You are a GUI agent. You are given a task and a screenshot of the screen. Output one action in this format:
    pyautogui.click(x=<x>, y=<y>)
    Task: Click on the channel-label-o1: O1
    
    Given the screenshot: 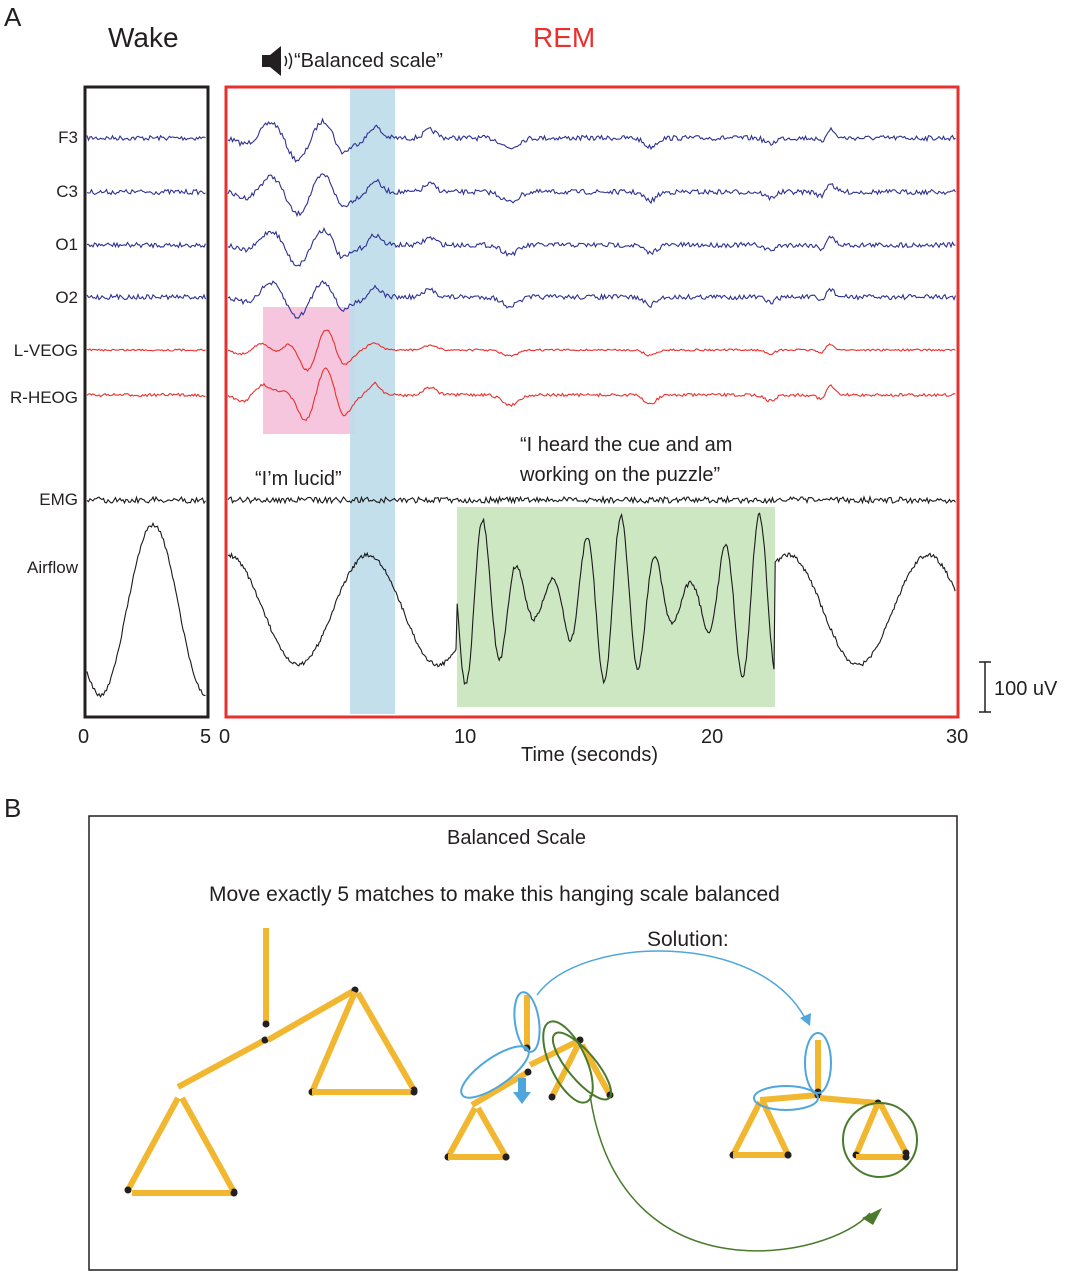 What is the action you would take?
    pyautogui.click(x=66, y=244)
    